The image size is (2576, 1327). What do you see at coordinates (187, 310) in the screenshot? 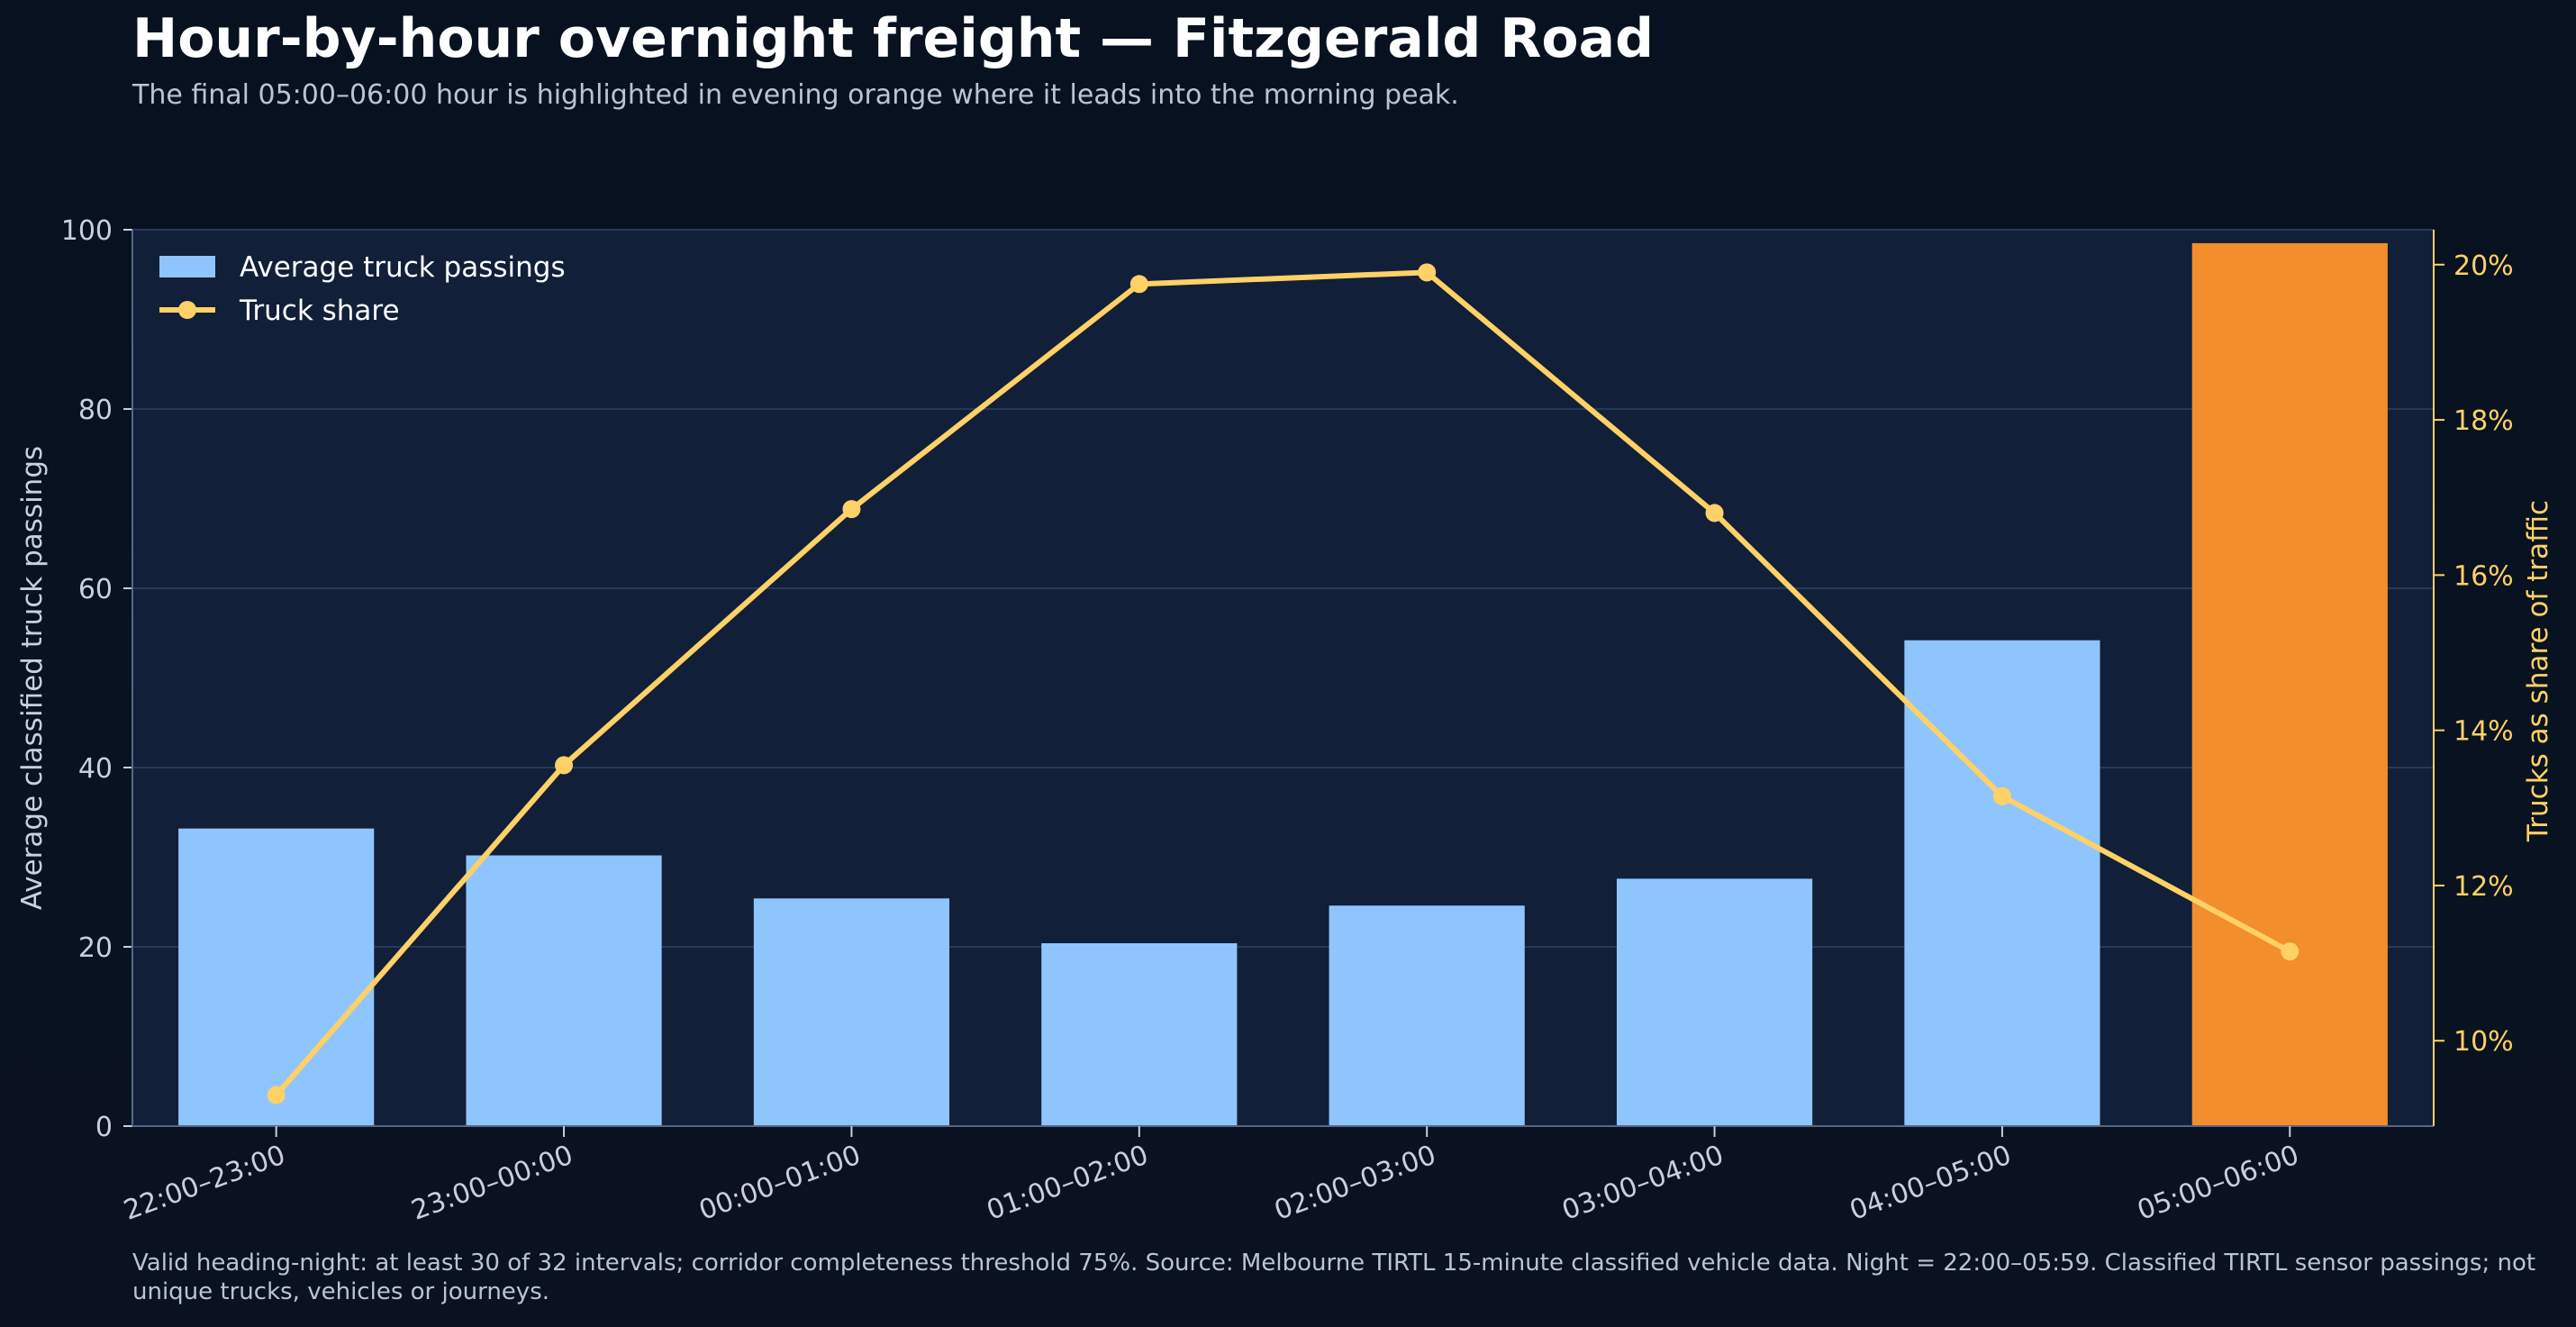
I see `legend-marker` at bounding box center [187, 310].